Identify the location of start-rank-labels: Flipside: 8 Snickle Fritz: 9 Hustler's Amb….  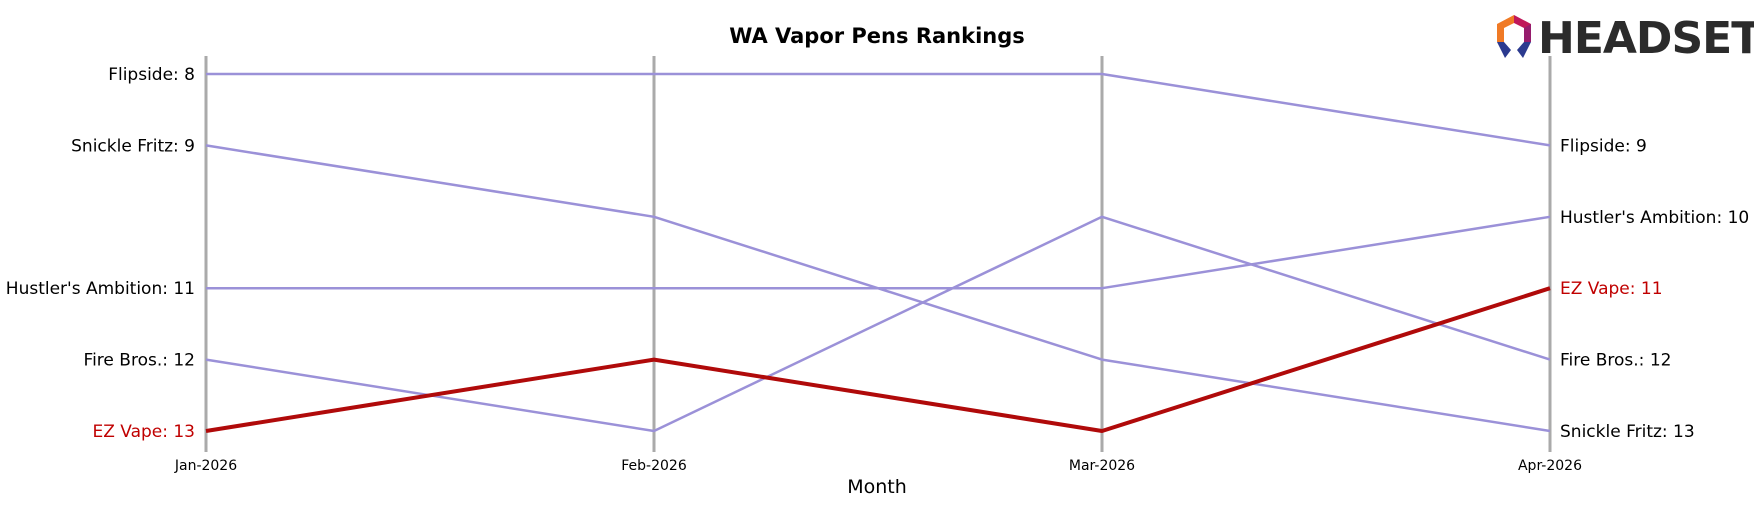
(100, 253).